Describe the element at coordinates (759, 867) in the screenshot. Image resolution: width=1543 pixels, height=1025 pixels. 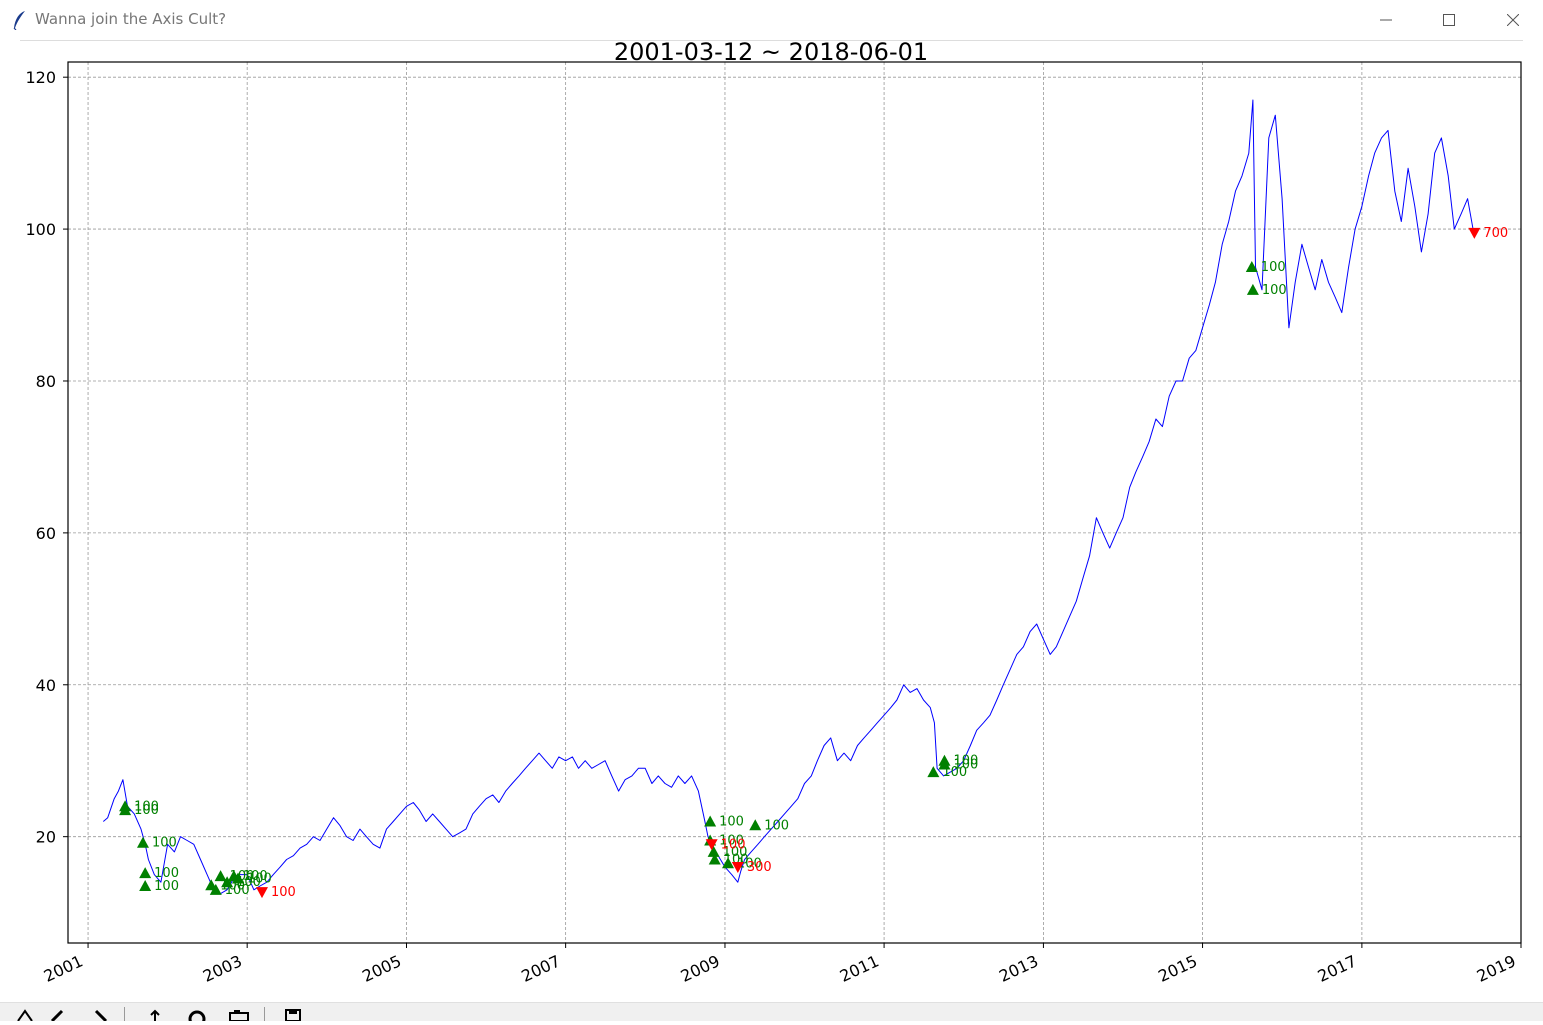
I see `sell-label: 300` at that location.